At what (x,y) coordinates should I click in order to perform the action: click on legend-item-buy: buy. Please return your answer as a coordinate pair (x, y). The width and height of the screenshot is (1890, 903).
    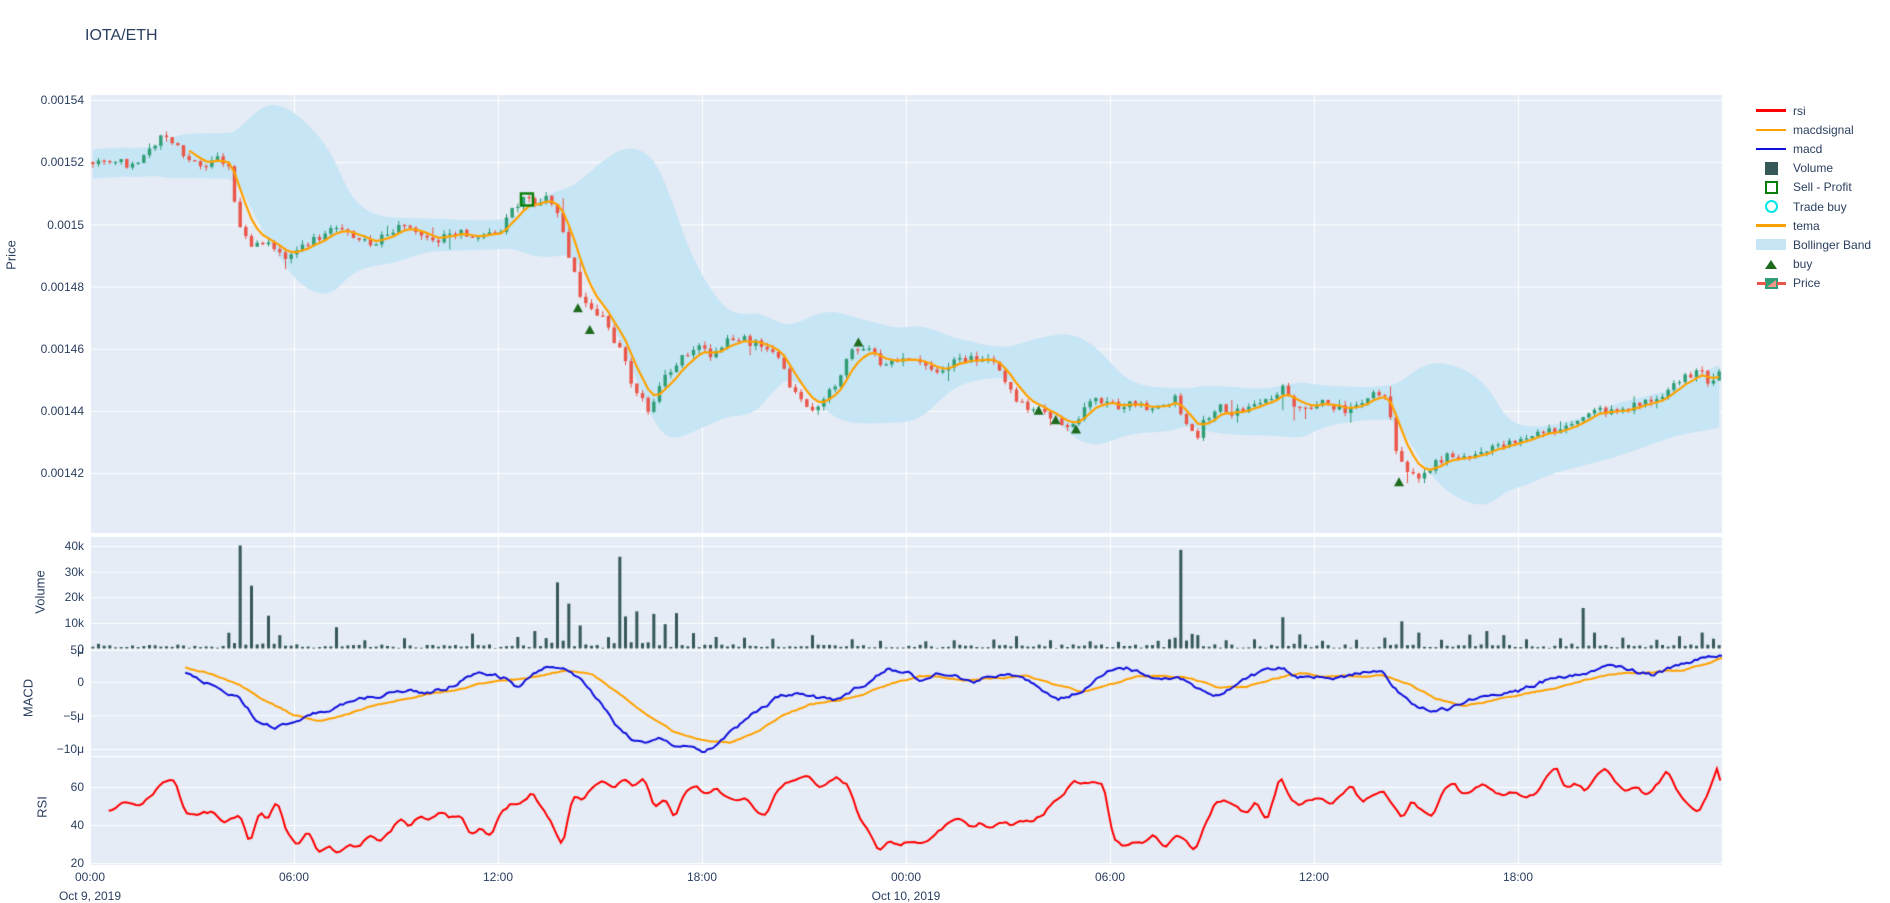
    Looking at the image, I should click on (1813, 264).